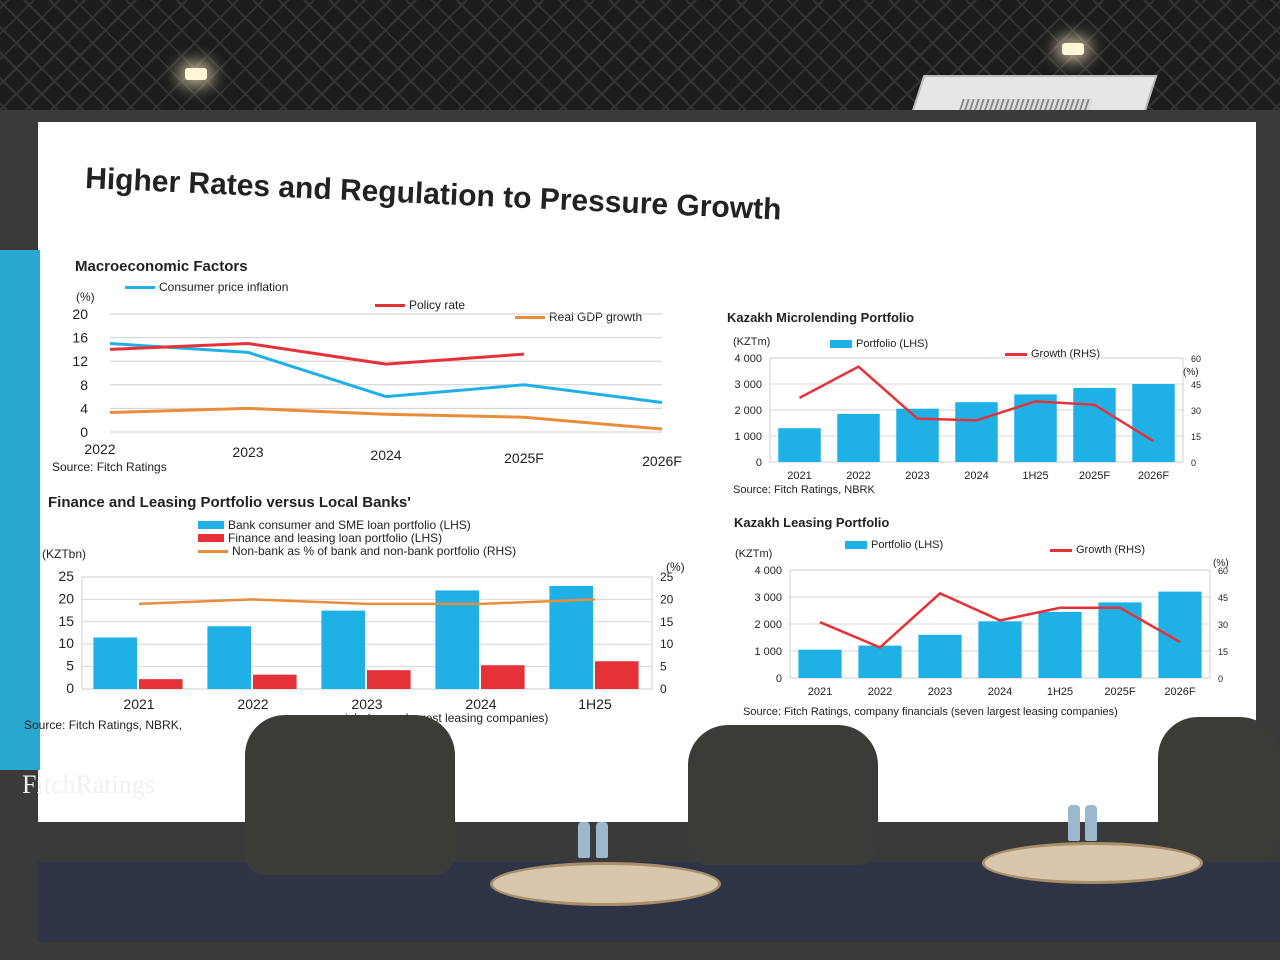 The height and width of the screenshot is (960, 1280). I want to click on ceiling, so click(640, 65).